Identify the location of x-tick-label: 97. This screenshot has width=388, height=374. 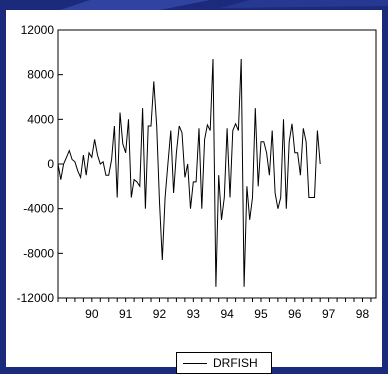
(329, 314).